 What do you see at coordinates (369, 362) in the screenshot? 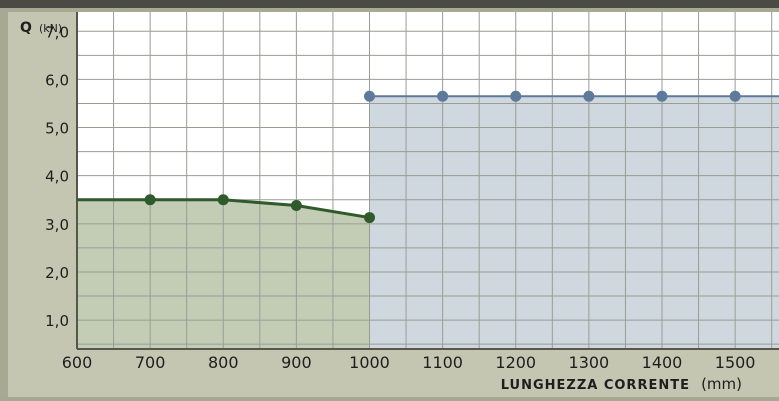
I see `x-tick-label: 1000` at bounding box center [369, 362].